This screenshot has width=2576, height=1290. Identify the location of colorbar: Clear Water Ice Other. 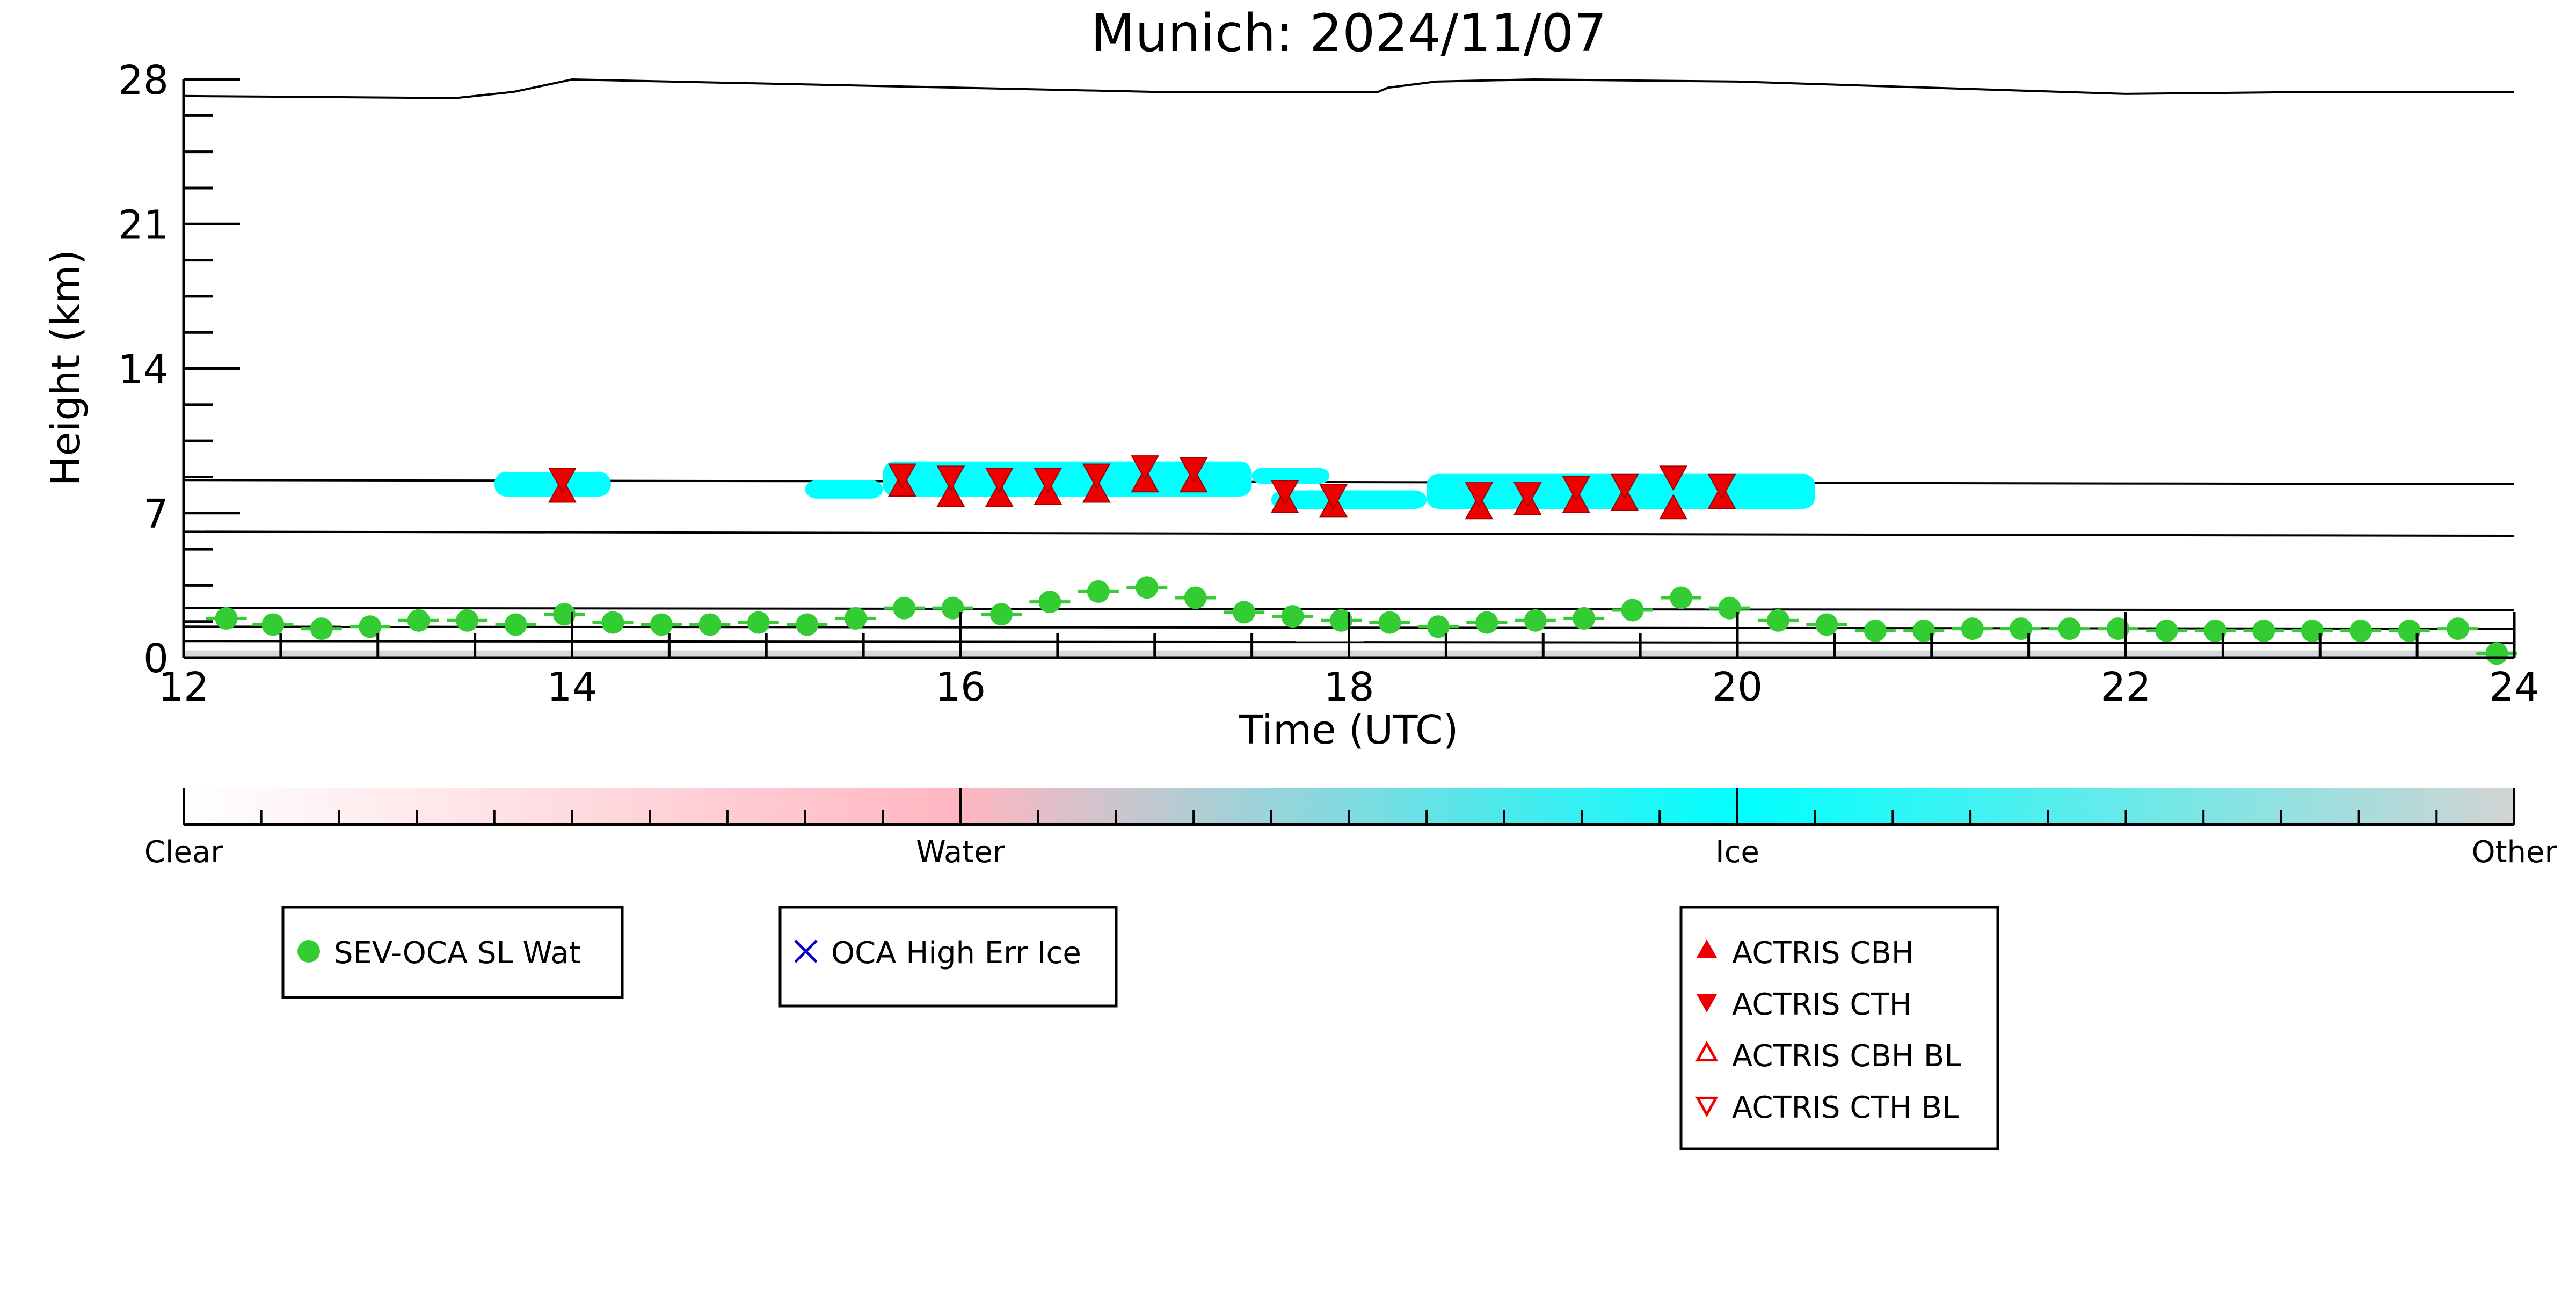
(1350, 829).